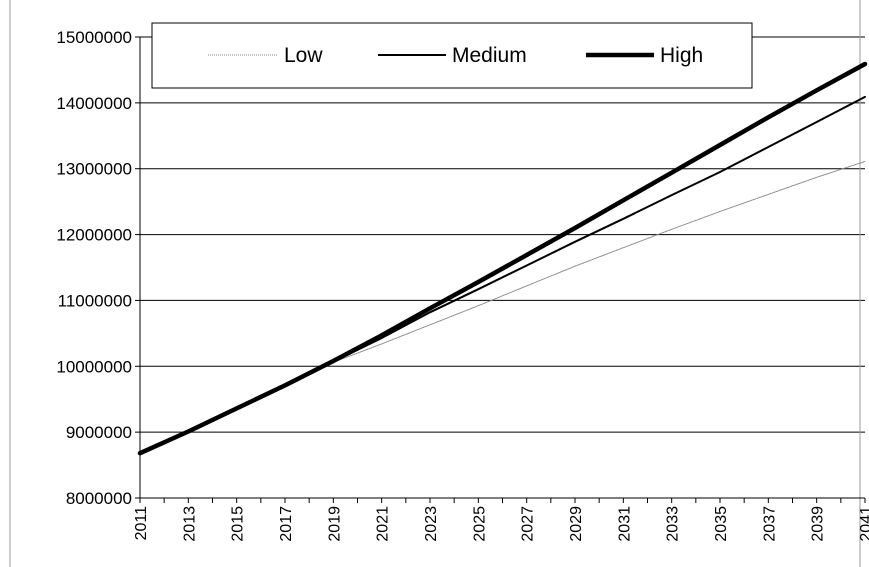  Describe the element at coordinates (189, 524) in the screenshot. I see `x-tick-label: 2013` at that location.